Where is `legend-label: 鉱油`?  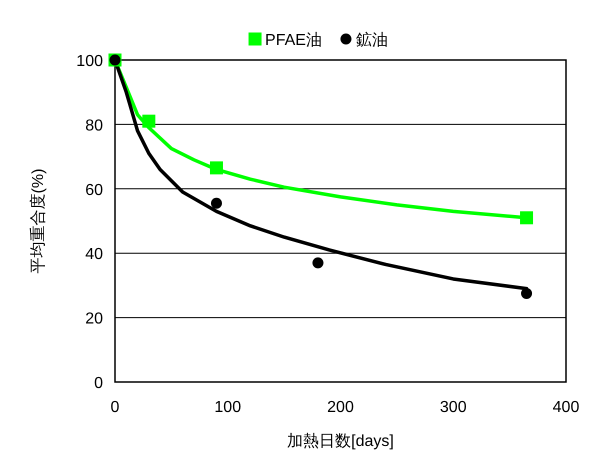 legend-label: 鉱油 is located at coordinates (372, 40).